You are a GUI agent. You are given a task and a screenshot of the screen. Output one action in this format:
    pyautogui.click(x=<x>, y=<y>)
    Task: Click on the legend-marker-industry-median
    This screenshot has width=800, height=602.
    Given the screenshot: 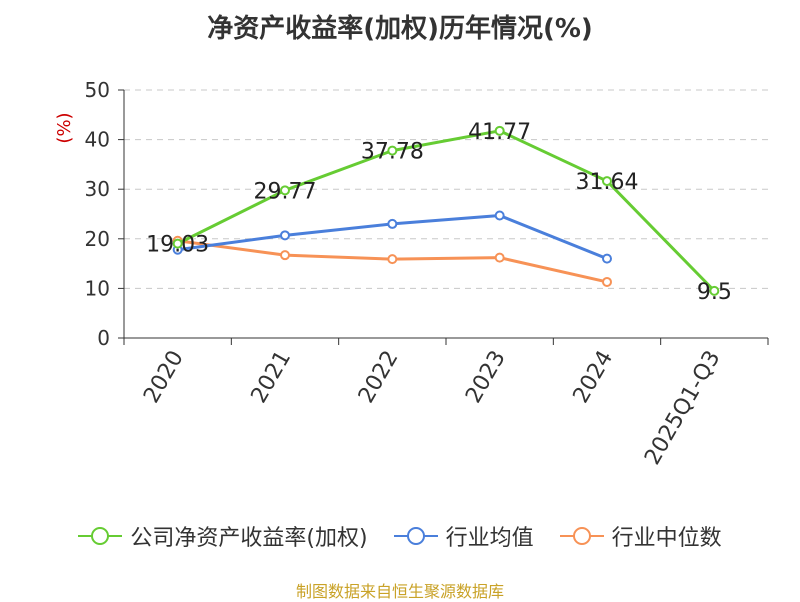 What is the action you would take?
    pyautogui.click(x=581, y=536)
    